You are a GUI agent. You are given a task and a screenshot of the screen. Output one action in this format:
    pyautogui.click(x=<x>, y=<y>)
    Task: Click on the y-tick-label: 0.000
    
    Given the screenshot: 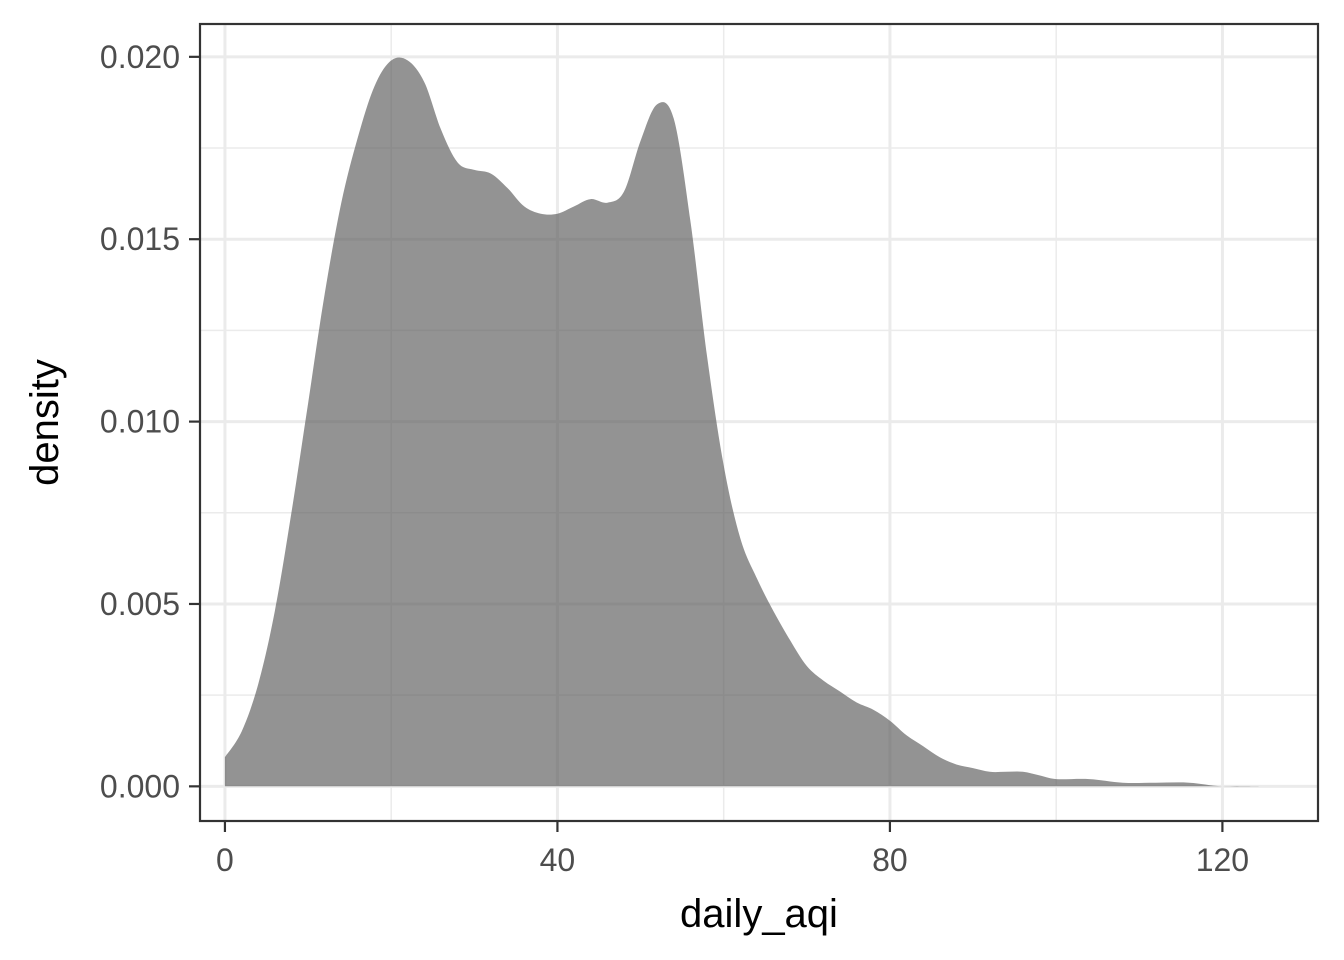 What is the action you would take?
    pyautogui.click(x=140, y=786)
    